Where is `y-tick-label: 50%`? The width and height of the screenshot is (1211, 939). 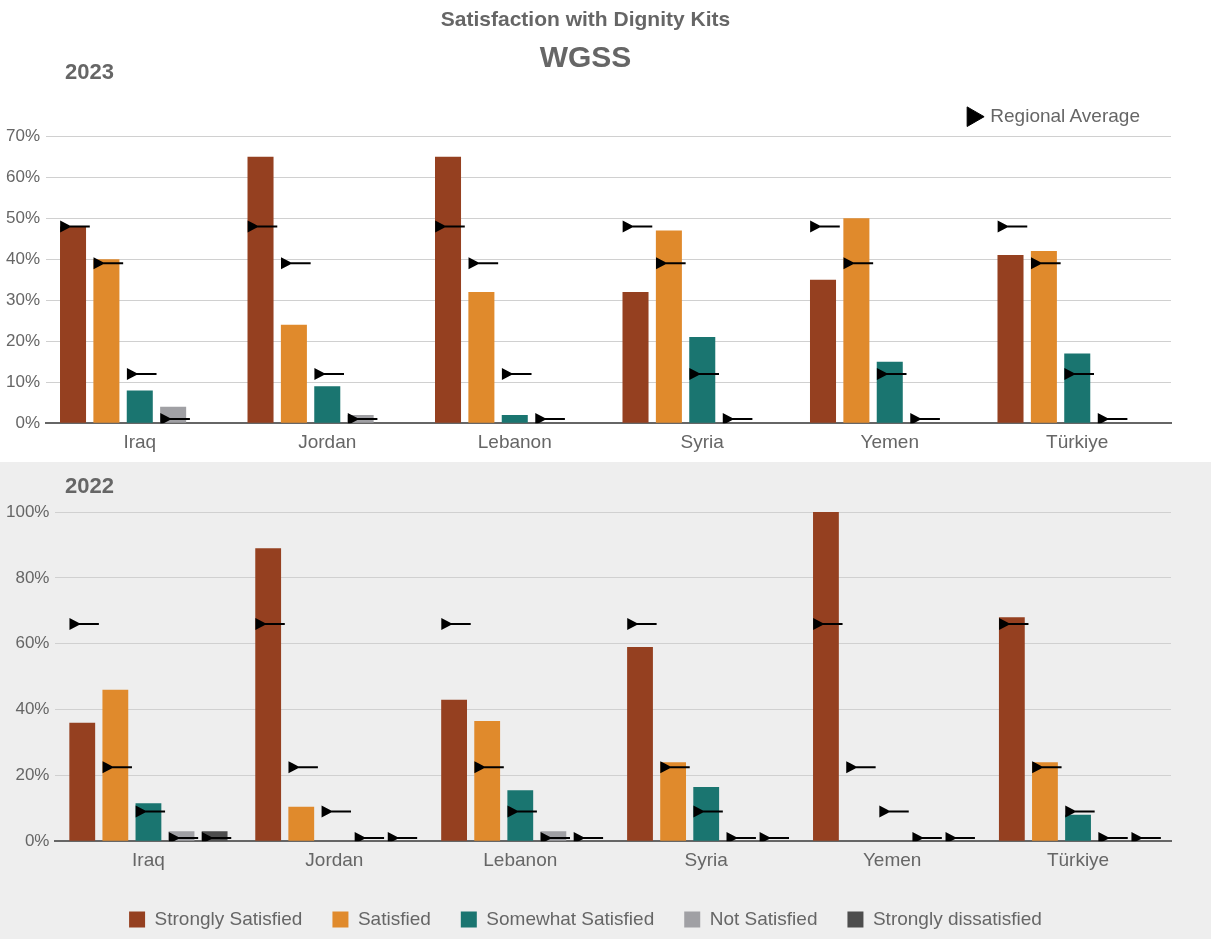 y-tick-label: 50% is located at coordinates (23, 217).